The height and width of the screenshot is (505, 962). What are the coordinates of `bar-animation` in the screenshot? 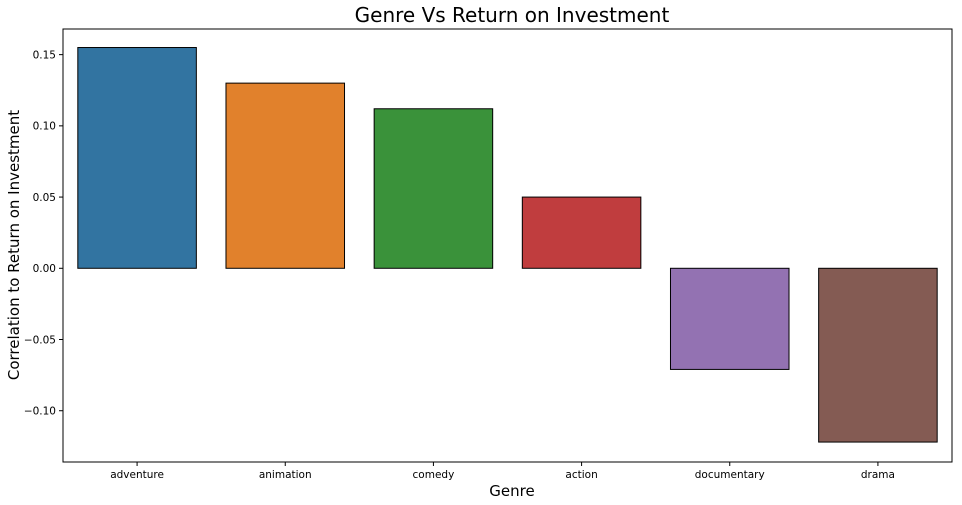 It's located at (285, 175).